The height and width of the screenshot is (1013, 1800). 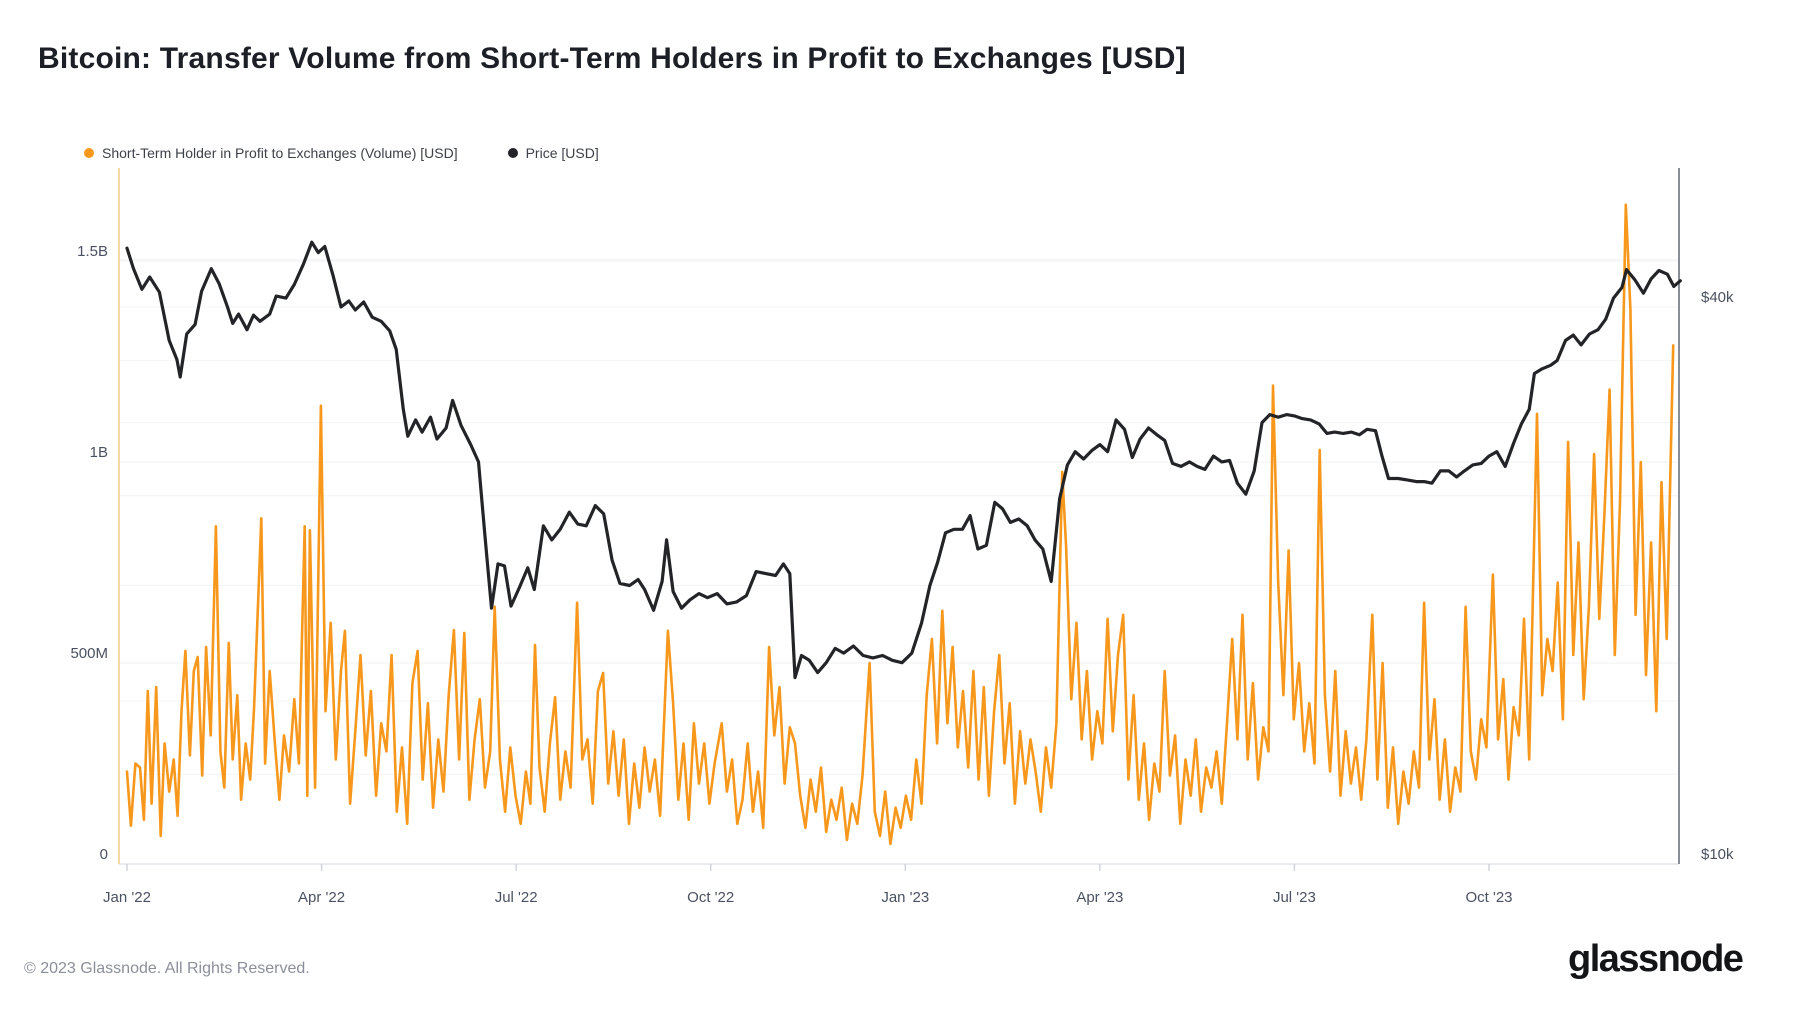 What do you see at coordinates (562, 153) in the screenshot?
I see `legend-label: Price [USD]` at bounding box center [562, 153].